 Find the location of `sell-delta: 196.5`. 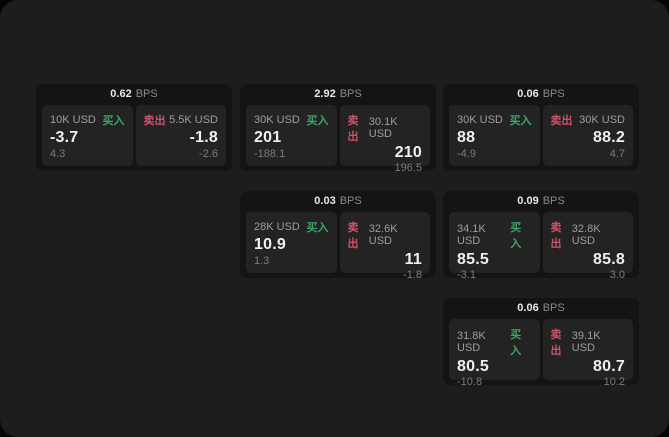

sell-delta: 196.5 is located at coordinates (408, 168).